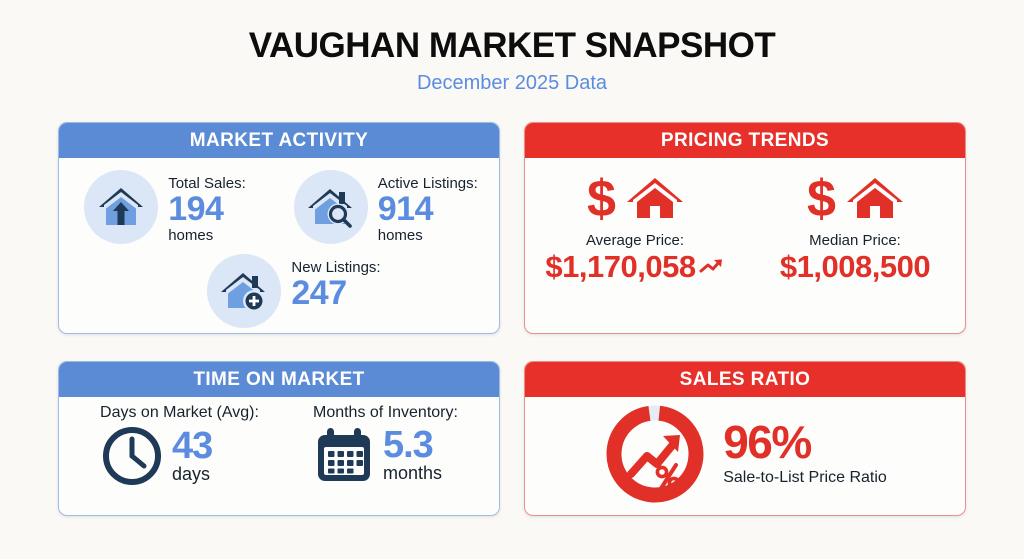 The width and height of the screenshot is (1024, 559). I want to click on metric-days-on-market-value: 43, so click(192, 445).